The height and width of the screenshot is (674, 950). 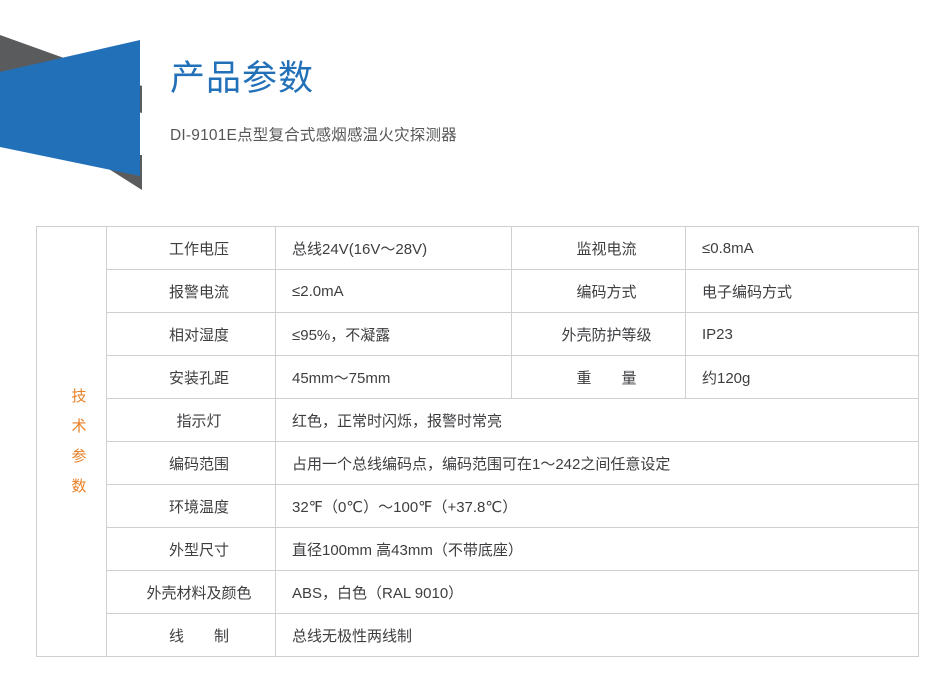 What do you see at coordinates (79, 442) in the screenshot?
I see `category-label-stack: 技 术 参 数` at bounding box center [79, 442].